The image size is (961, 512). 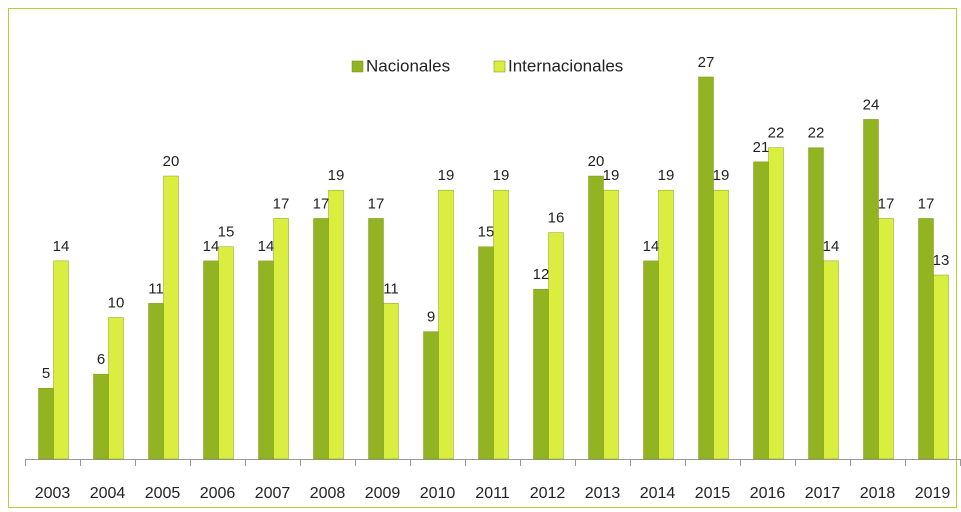 What do you see at coordinates (46, 373) in the screenshot?
I see `data-label: 5` at bounding box center [46, 373].